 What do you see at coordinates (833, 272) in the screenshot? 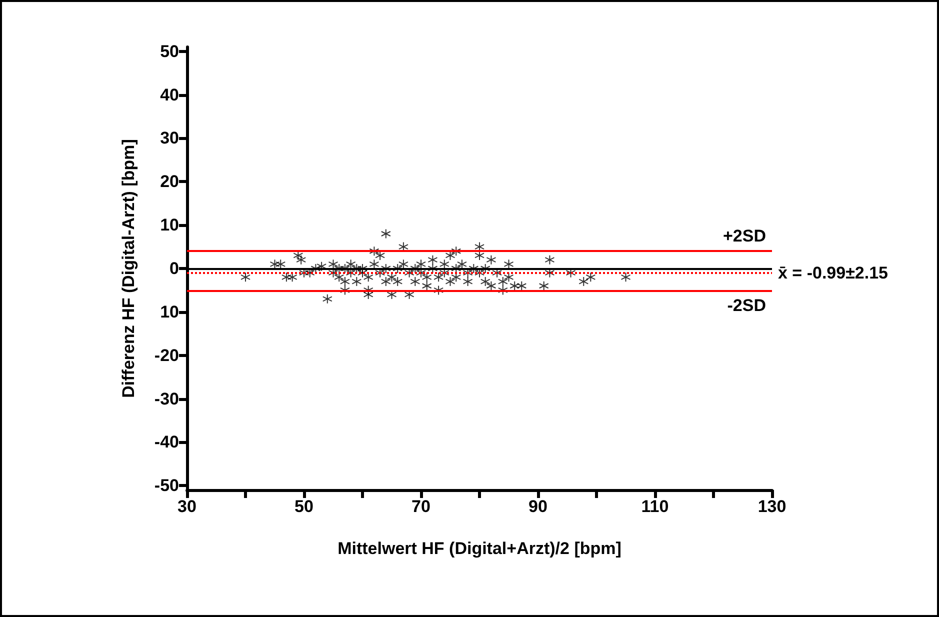
I see `ref-line-label: x̄ = -0.99±2.15` at bounding box center [833, 272].